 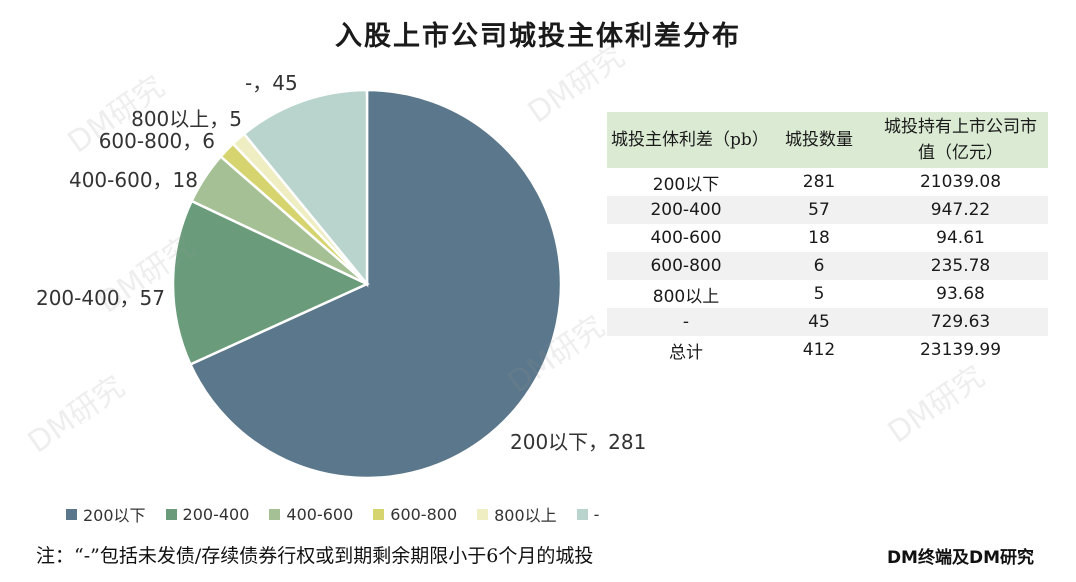 I want to click on table-row: 400-600 18 94.61, so click(x=827, y=238).